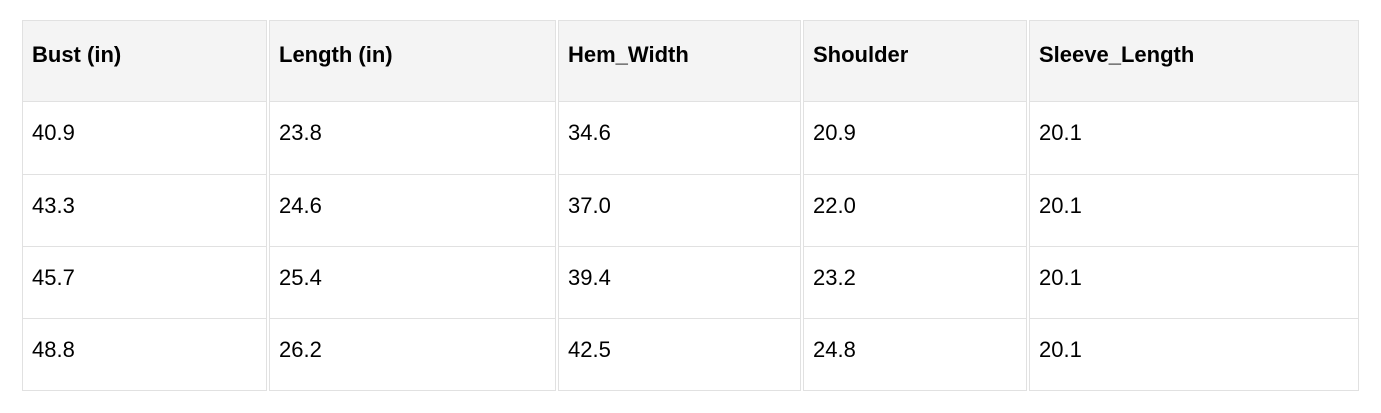  What do you see at coordinates (1194, 61) in the screenshot?
I see `column-header-sleeve-length: Sleeve_Length` at bounding box center [1194, 61].